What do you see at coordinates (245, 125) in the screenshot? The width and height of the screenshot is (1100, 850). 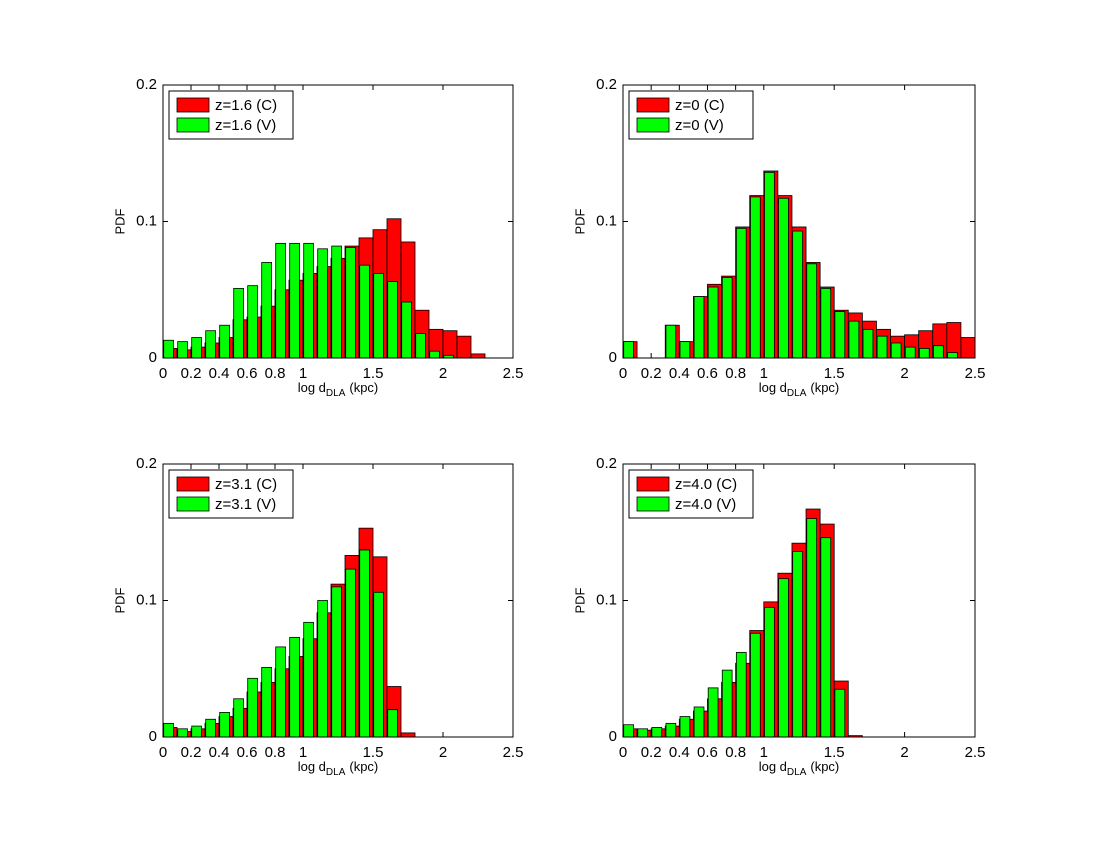 I see `legend-label: z=1.6 (V)` at bounding box center [245, 125].